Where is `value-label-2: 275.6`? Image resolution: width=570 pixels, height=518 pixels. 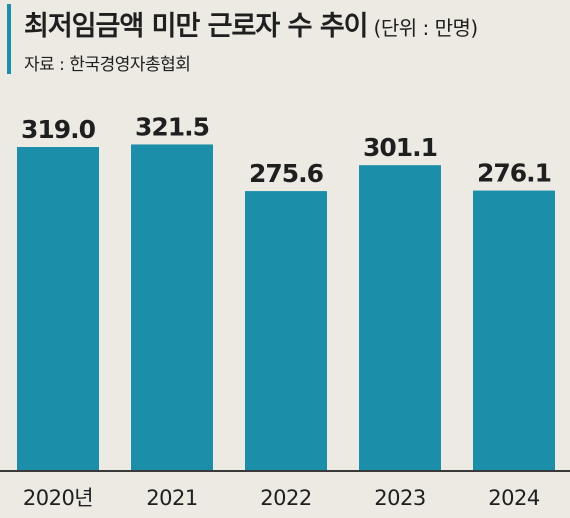 value-label-2: 275.6 is located at coordinates (286, 173).